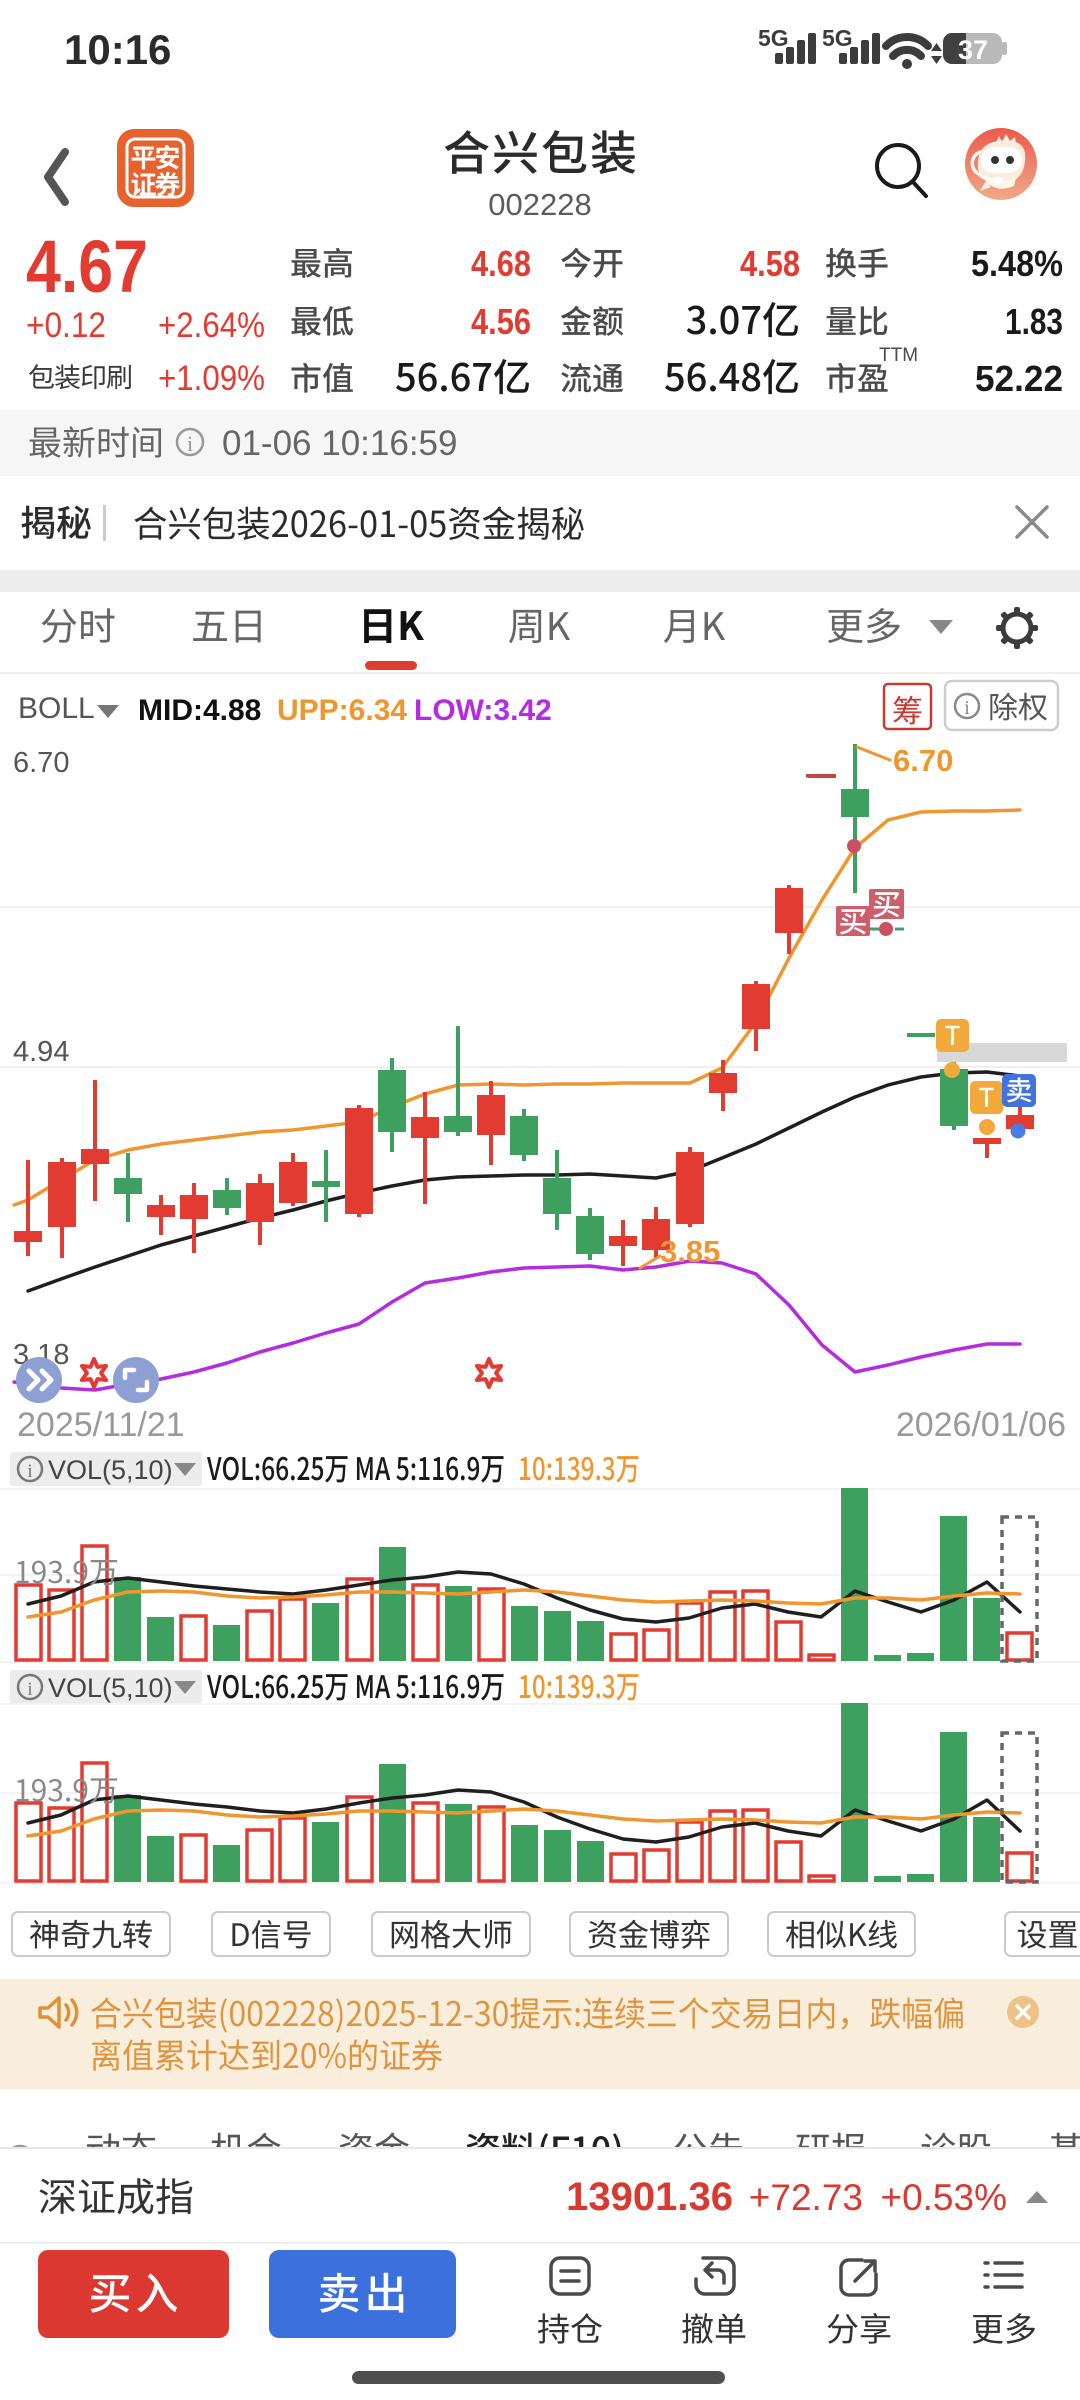  I want to click on svg-text: MID:4.88, so click(199, 710).